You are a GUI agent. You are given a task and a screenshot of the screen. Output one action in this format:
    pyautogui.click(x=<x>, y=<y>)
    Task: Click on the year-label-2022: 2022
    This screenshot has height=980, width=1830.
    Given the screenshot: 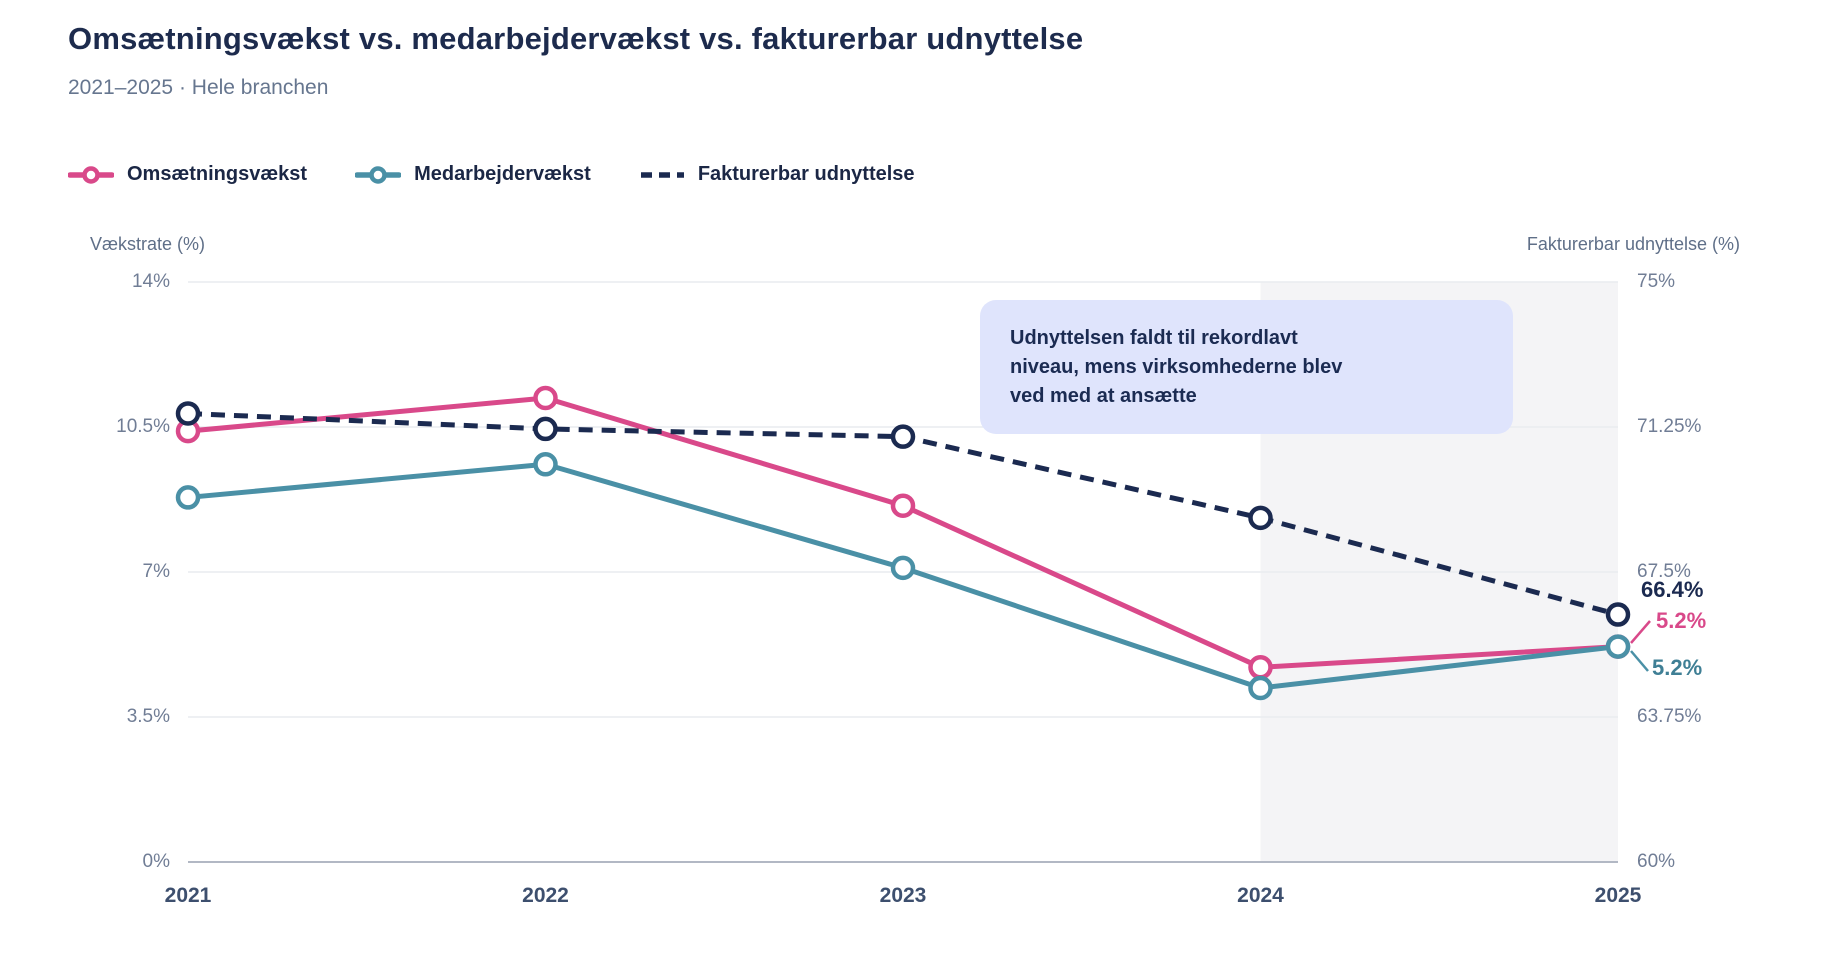 What is the action you would take?
    pyautogui.click(x=545, y=895)
    